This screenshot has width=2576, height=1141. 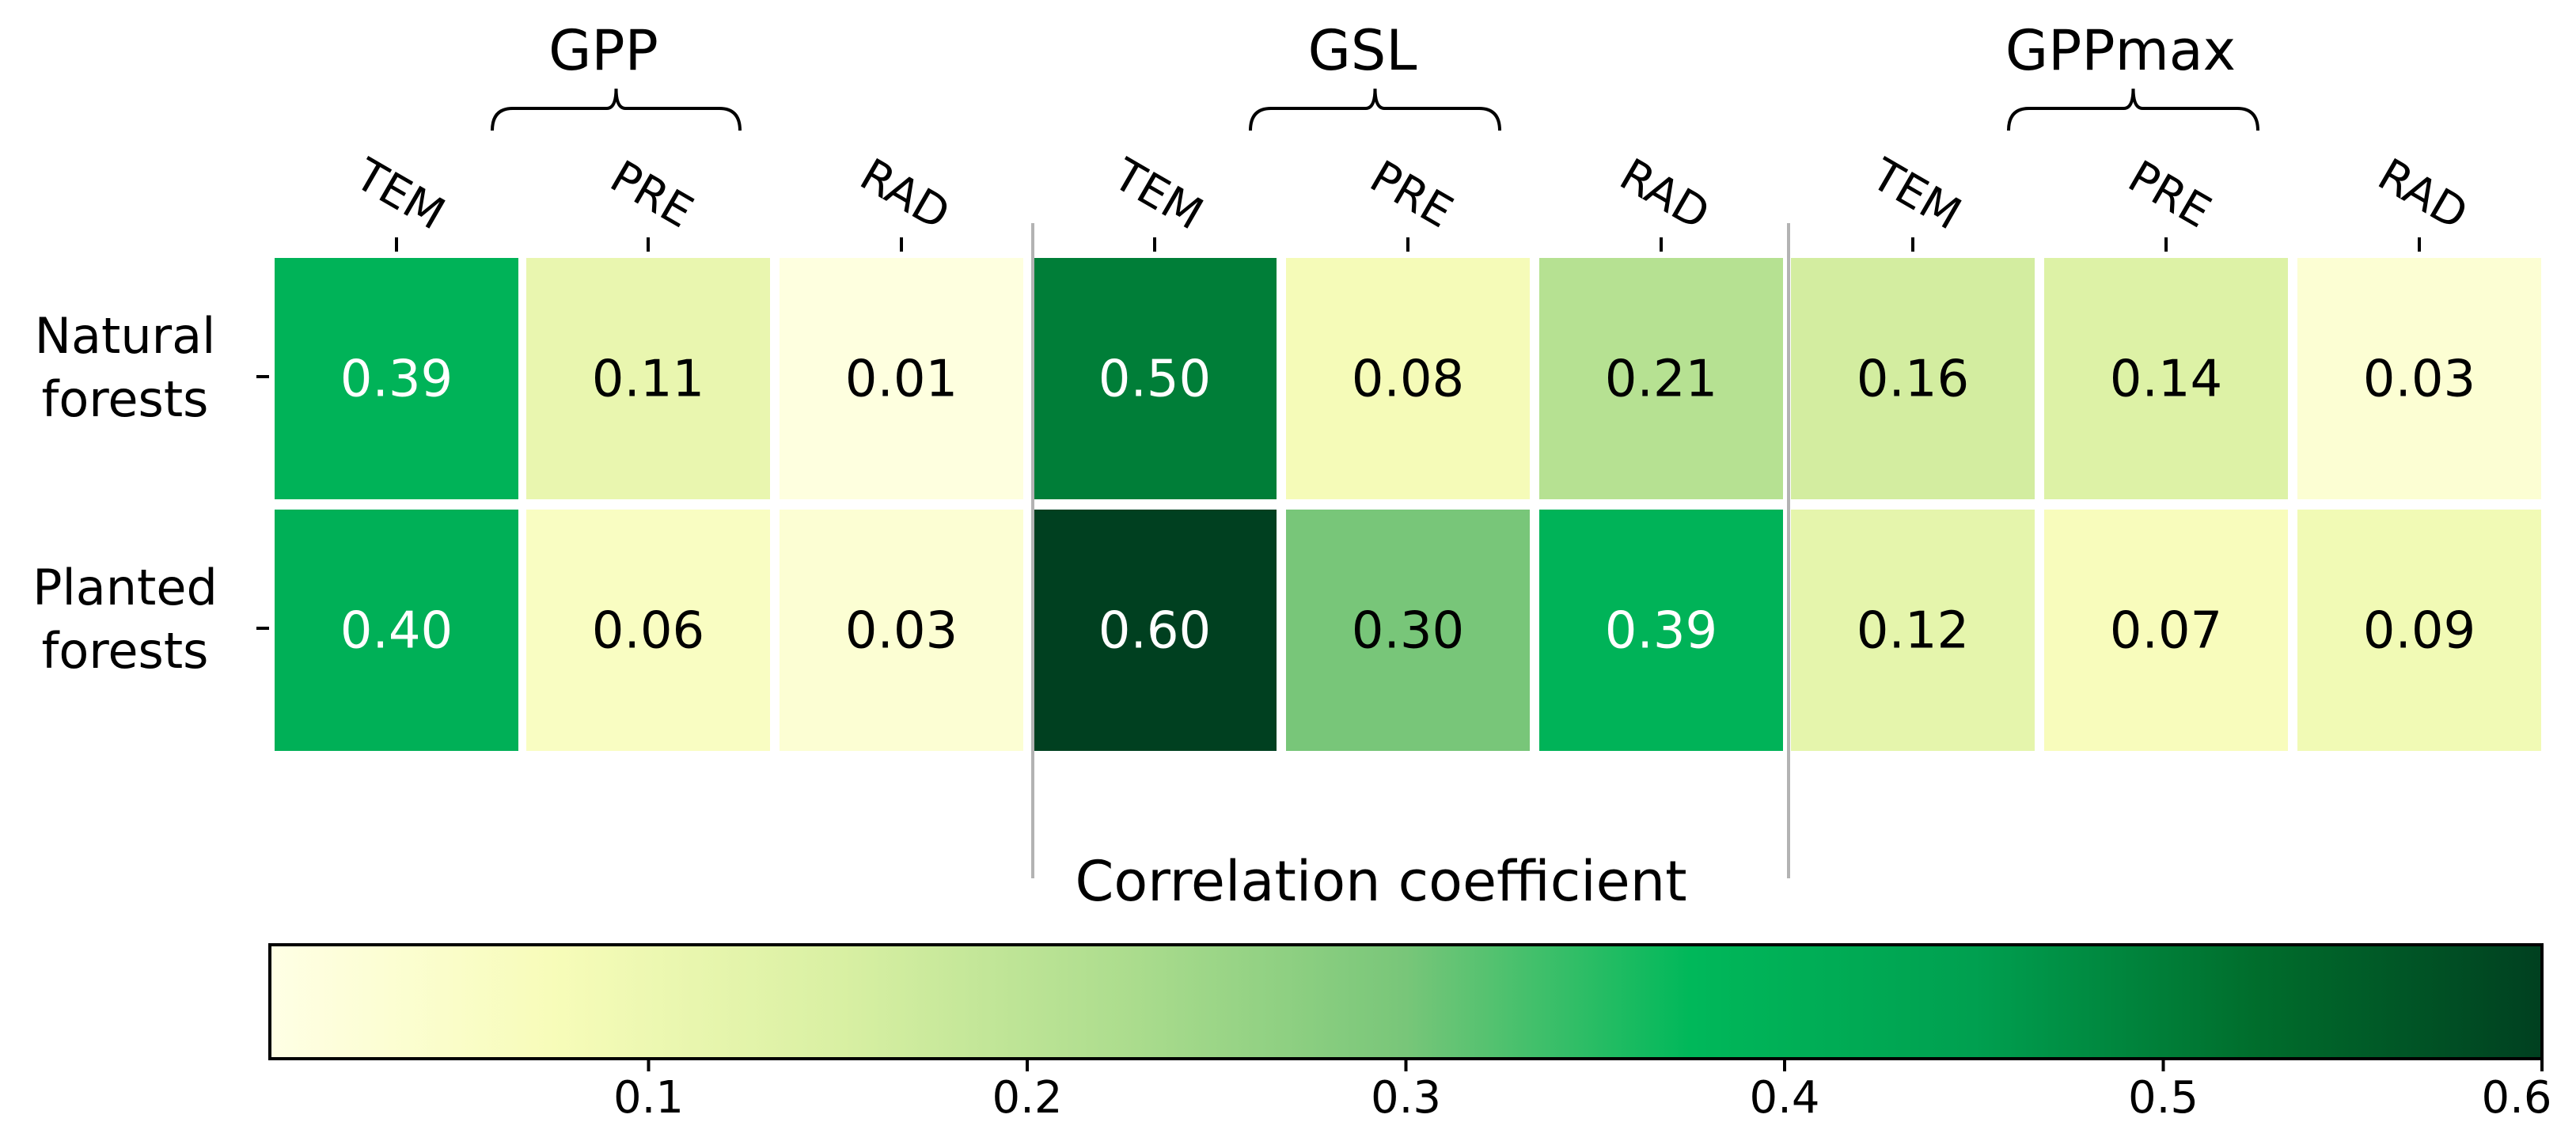 I want to click on colorbar-tick-label: 0.6, so click(x=2516, y=1098).